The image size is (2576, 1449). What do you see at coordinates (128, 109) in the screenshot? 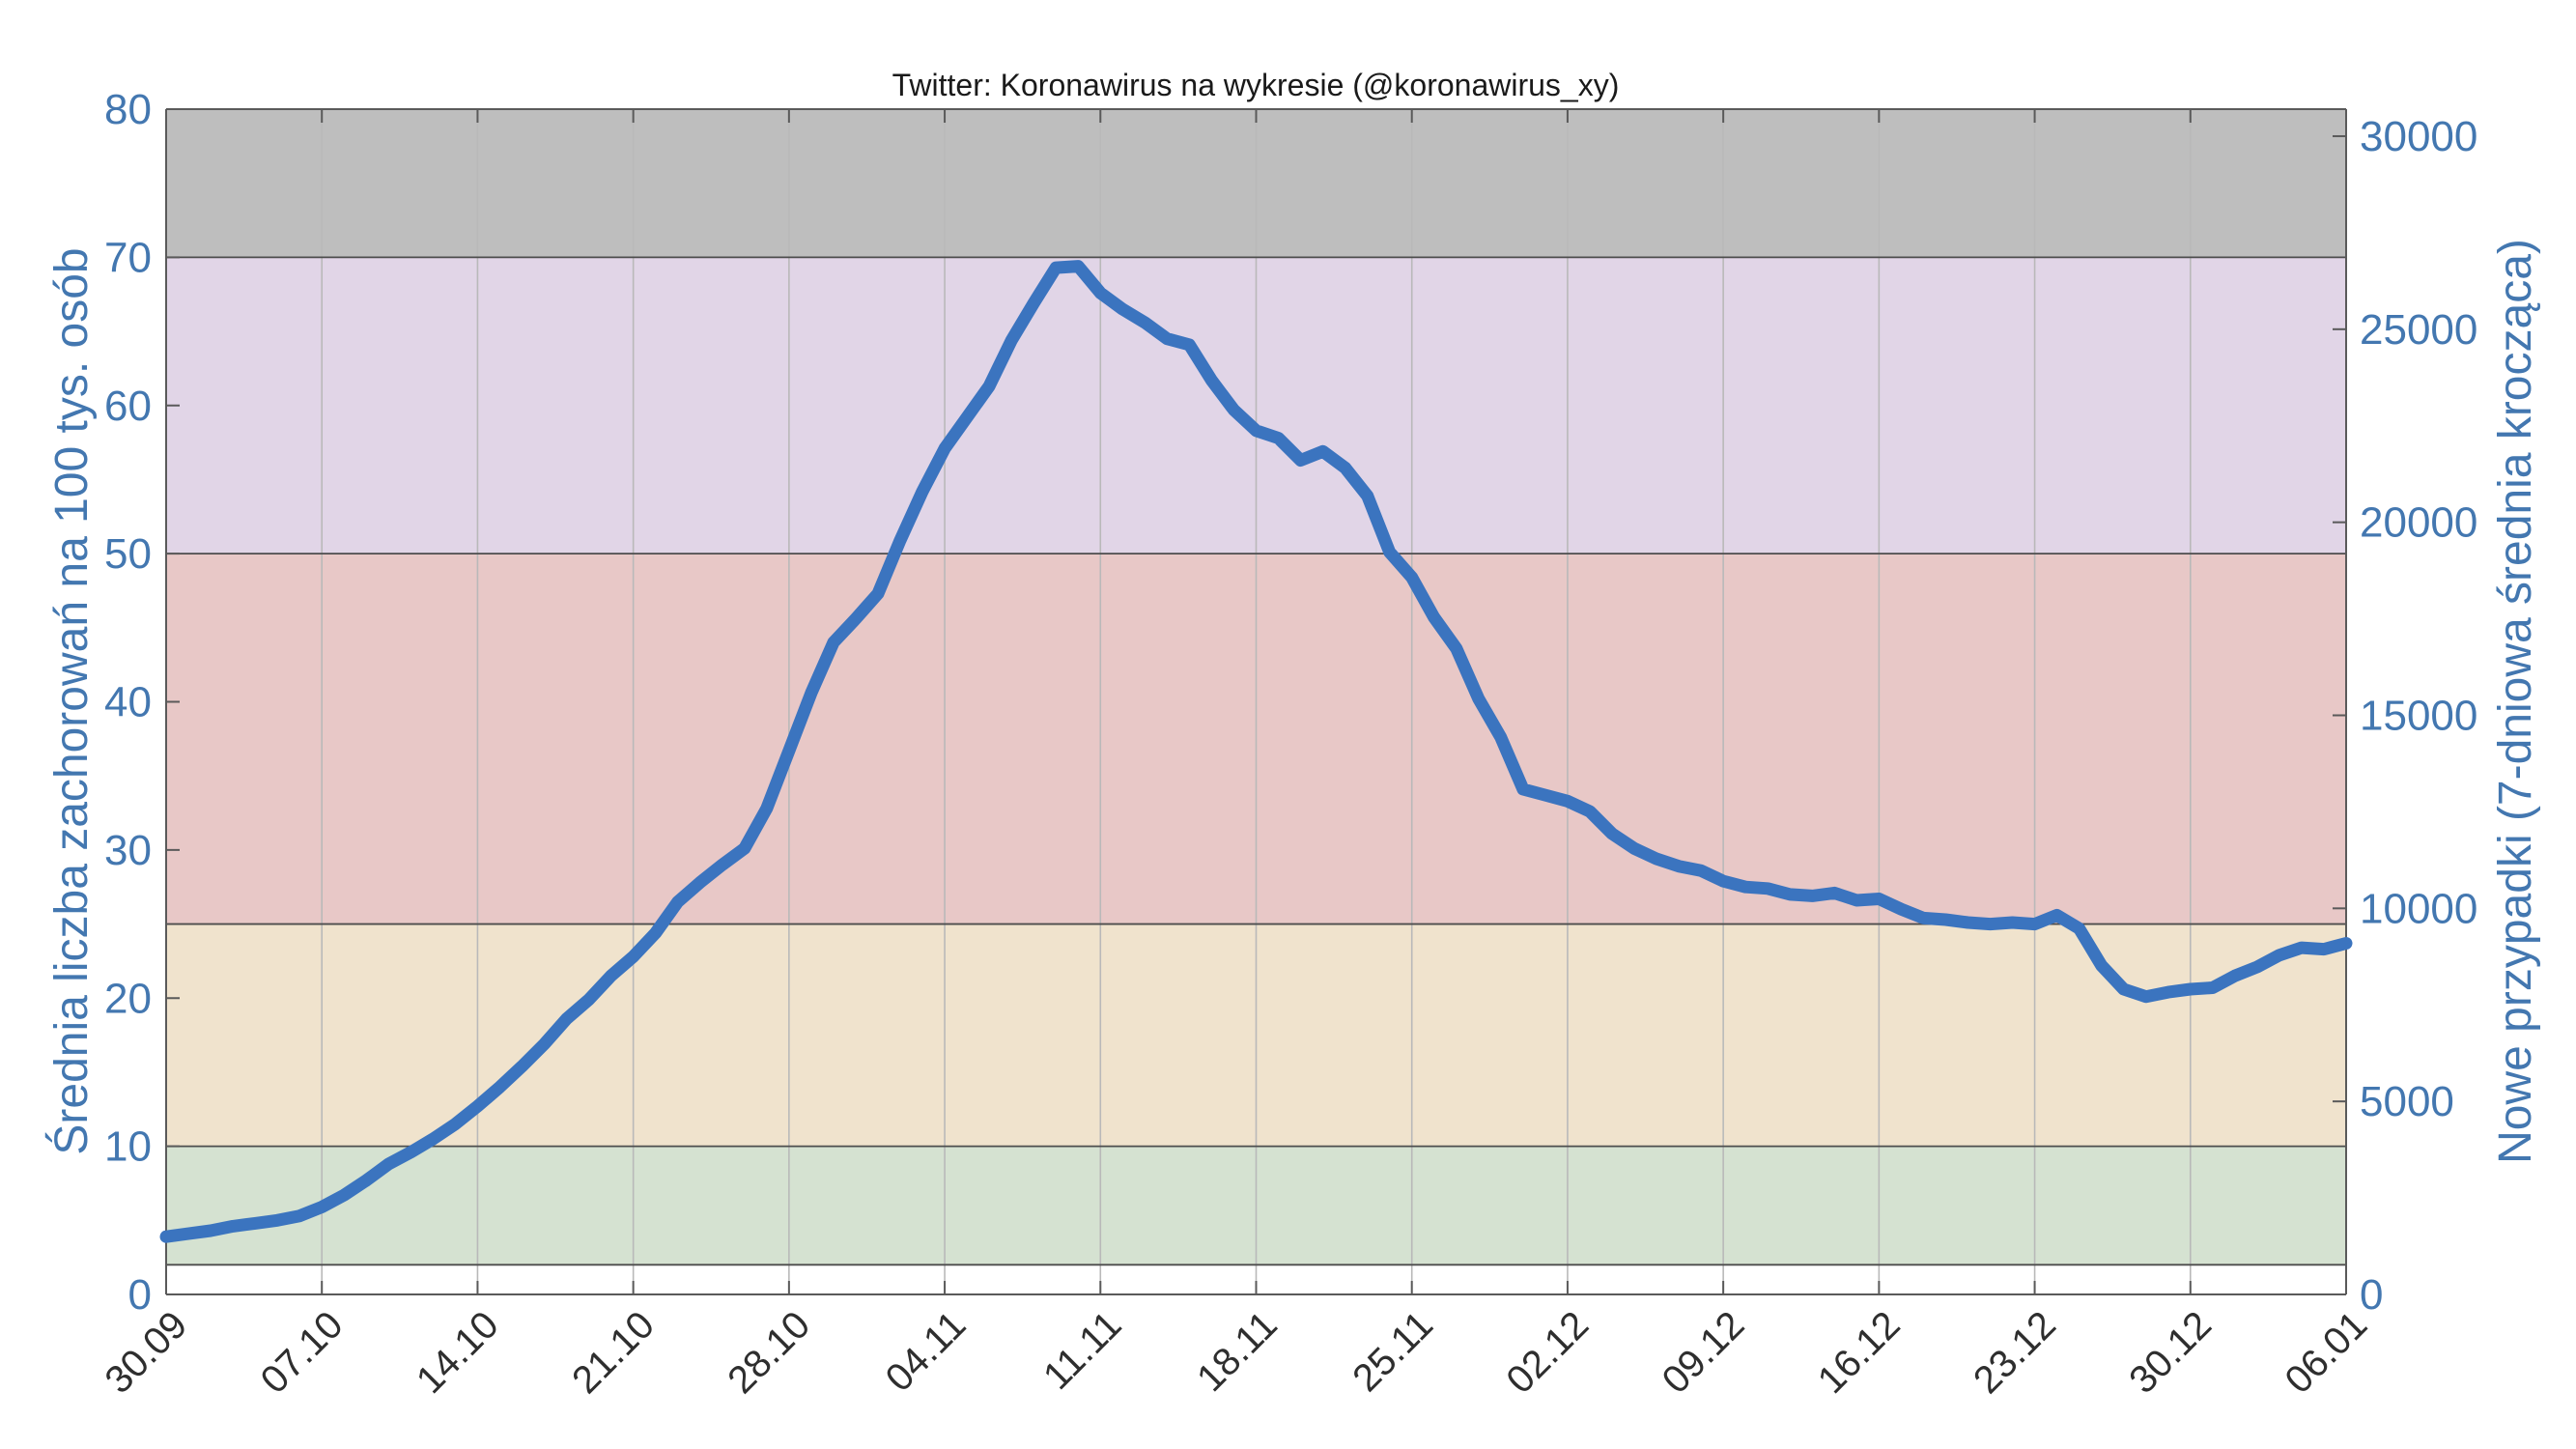
I see `y-tick-label-left: 80` at bounding box center [128, 109].